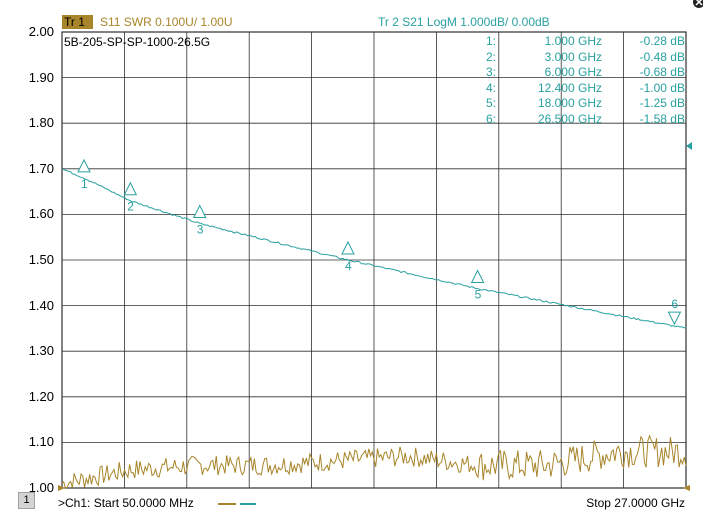 This screenshot has width=703, height=521. I want to click on marker-id: 4:, so click(490, 87).